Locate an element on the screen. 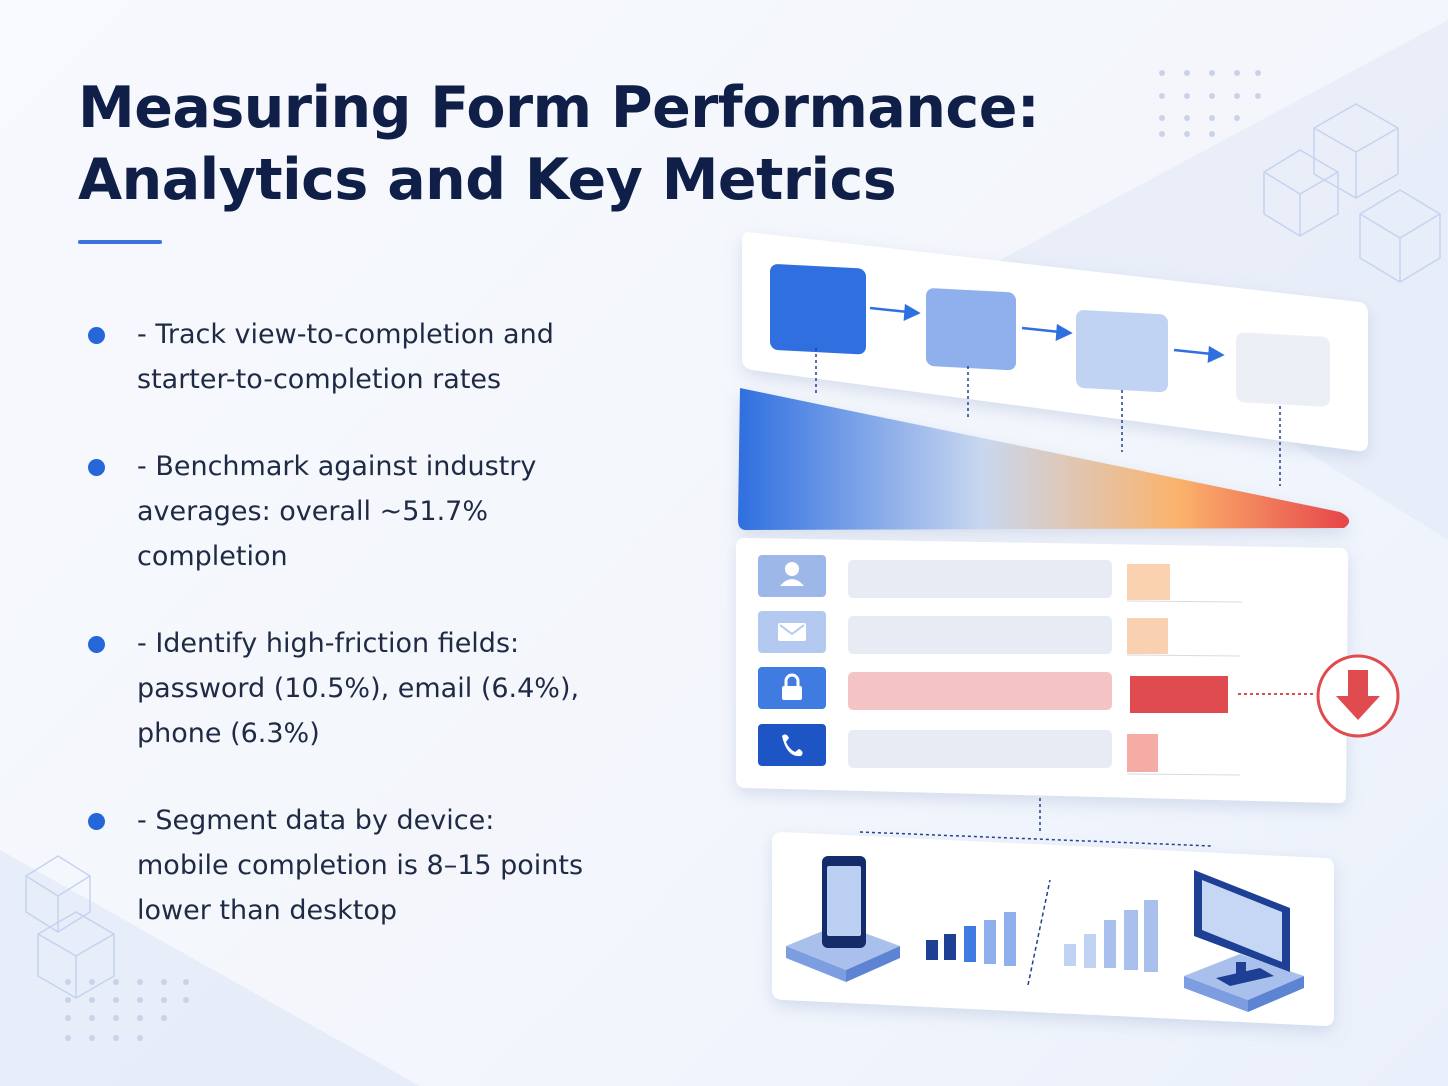 The image size is (1448, 1086). title-line: Analytics and Key Metrics is located at coordinates (487, 180).